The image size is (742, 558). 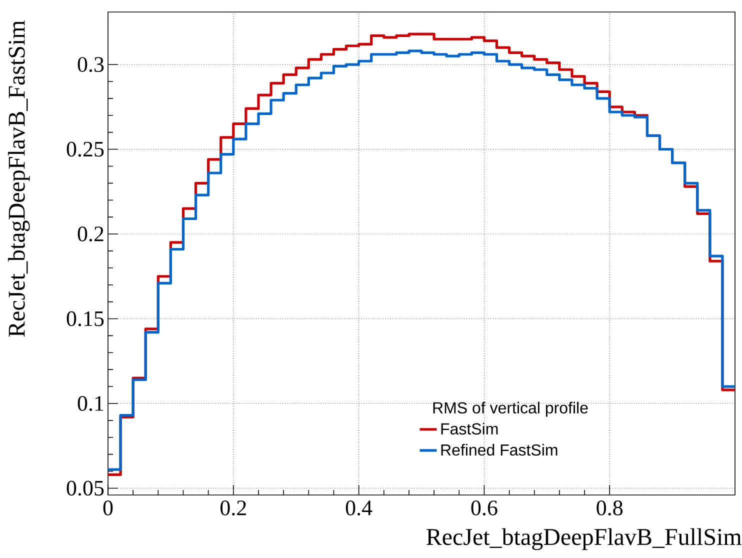 What do you see at coordinates (91, 64) in the screenshot?
I see `y-tick-label: 0.3` at bounding box center [91, 64].